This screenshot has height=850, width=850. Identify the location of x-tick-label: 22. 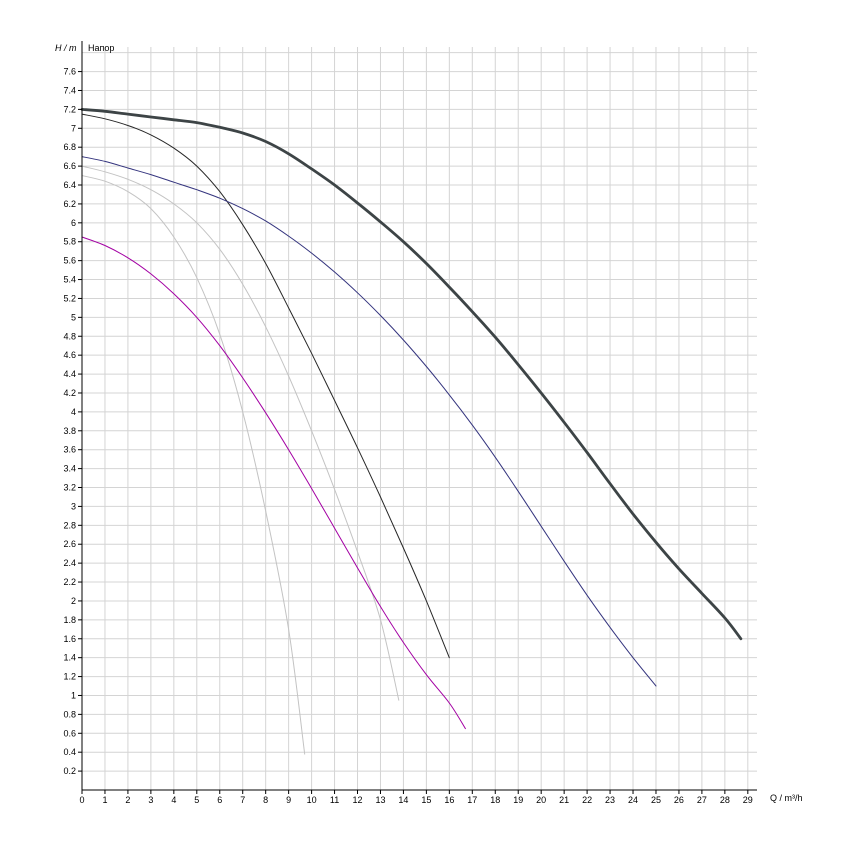
(587, 800).